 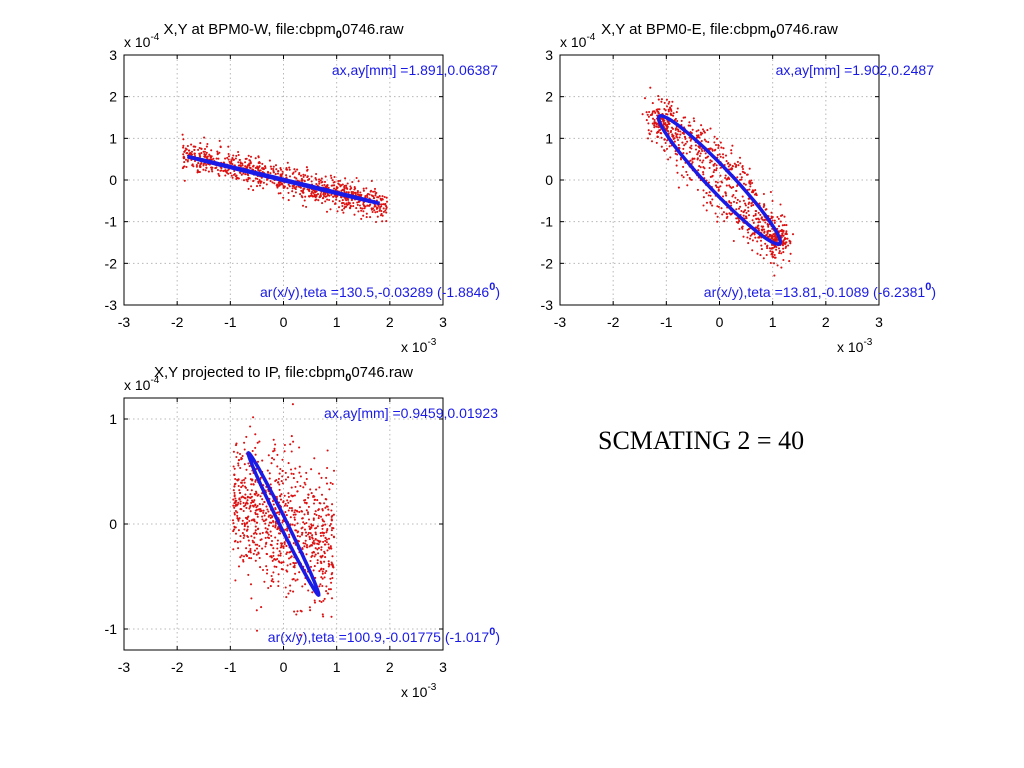 What do you see at coordinates (826, 322) in the screenshot?
I see `x-tick-label: 2` at bounding box center [826, 322].